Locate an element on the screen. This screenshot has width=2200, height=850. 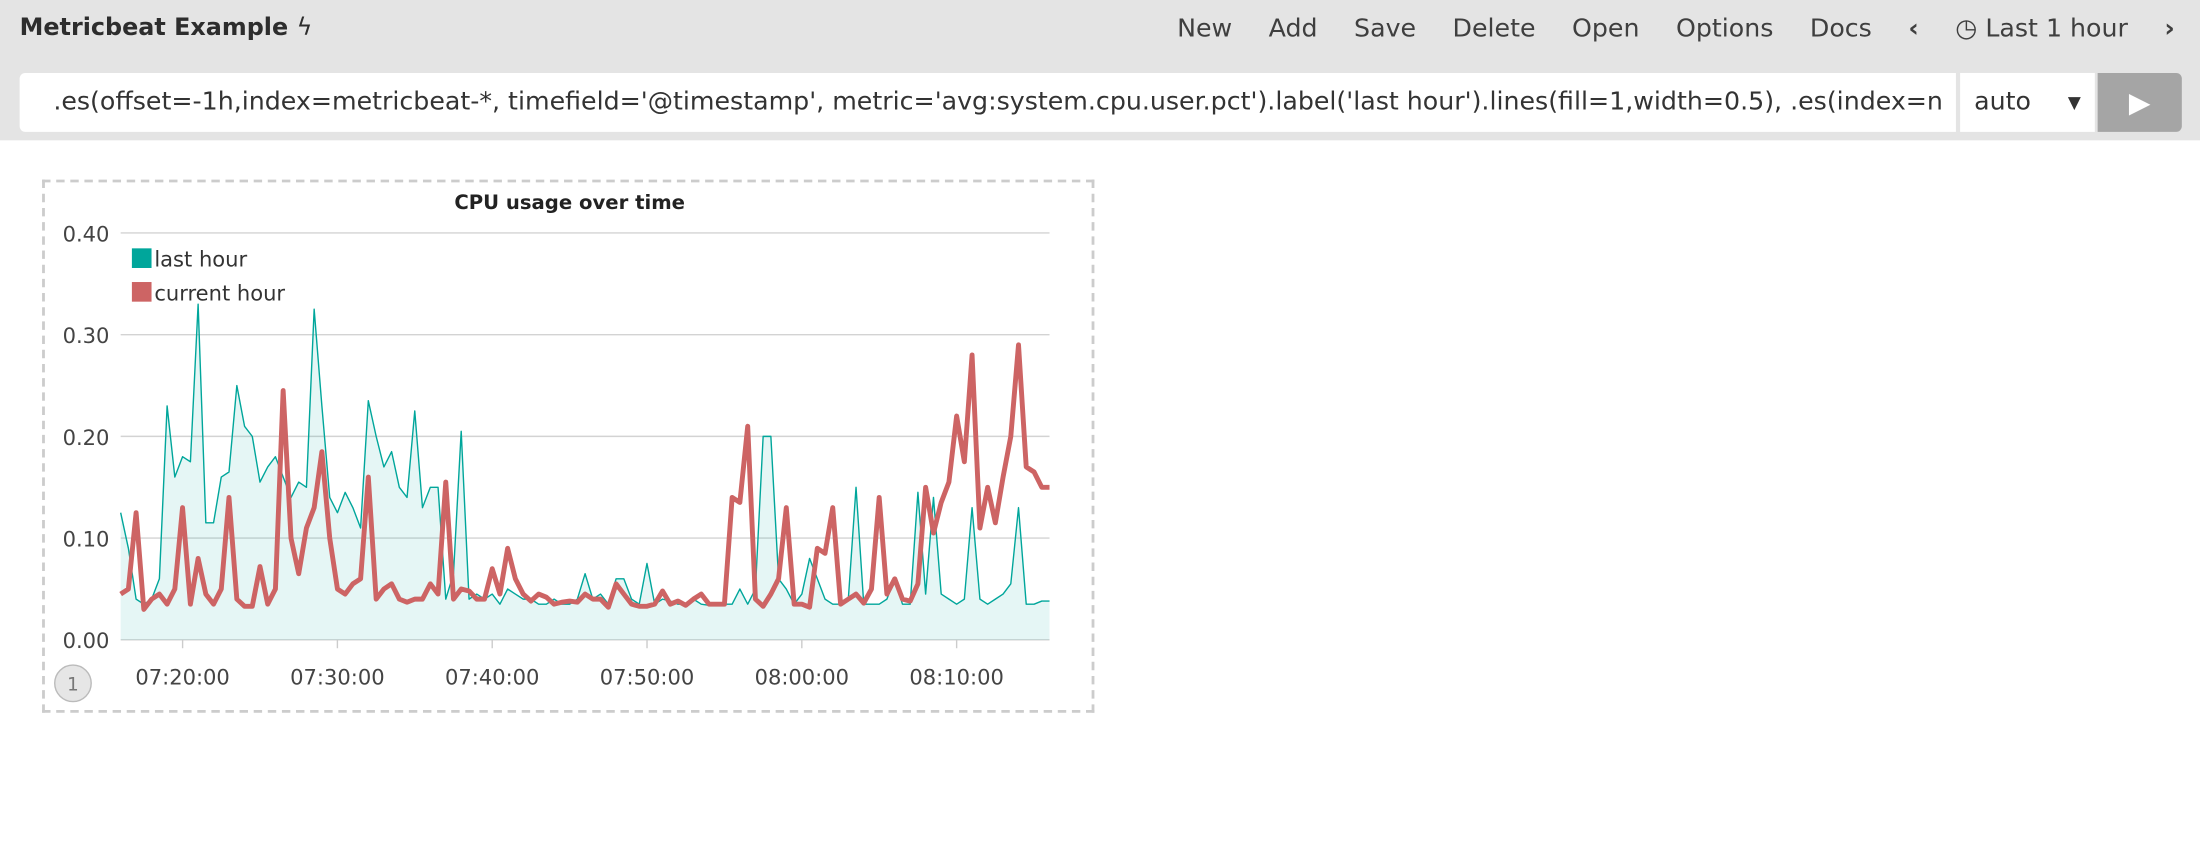
x-tick-label: 07:50:00 is located at coordinates (647, 677).